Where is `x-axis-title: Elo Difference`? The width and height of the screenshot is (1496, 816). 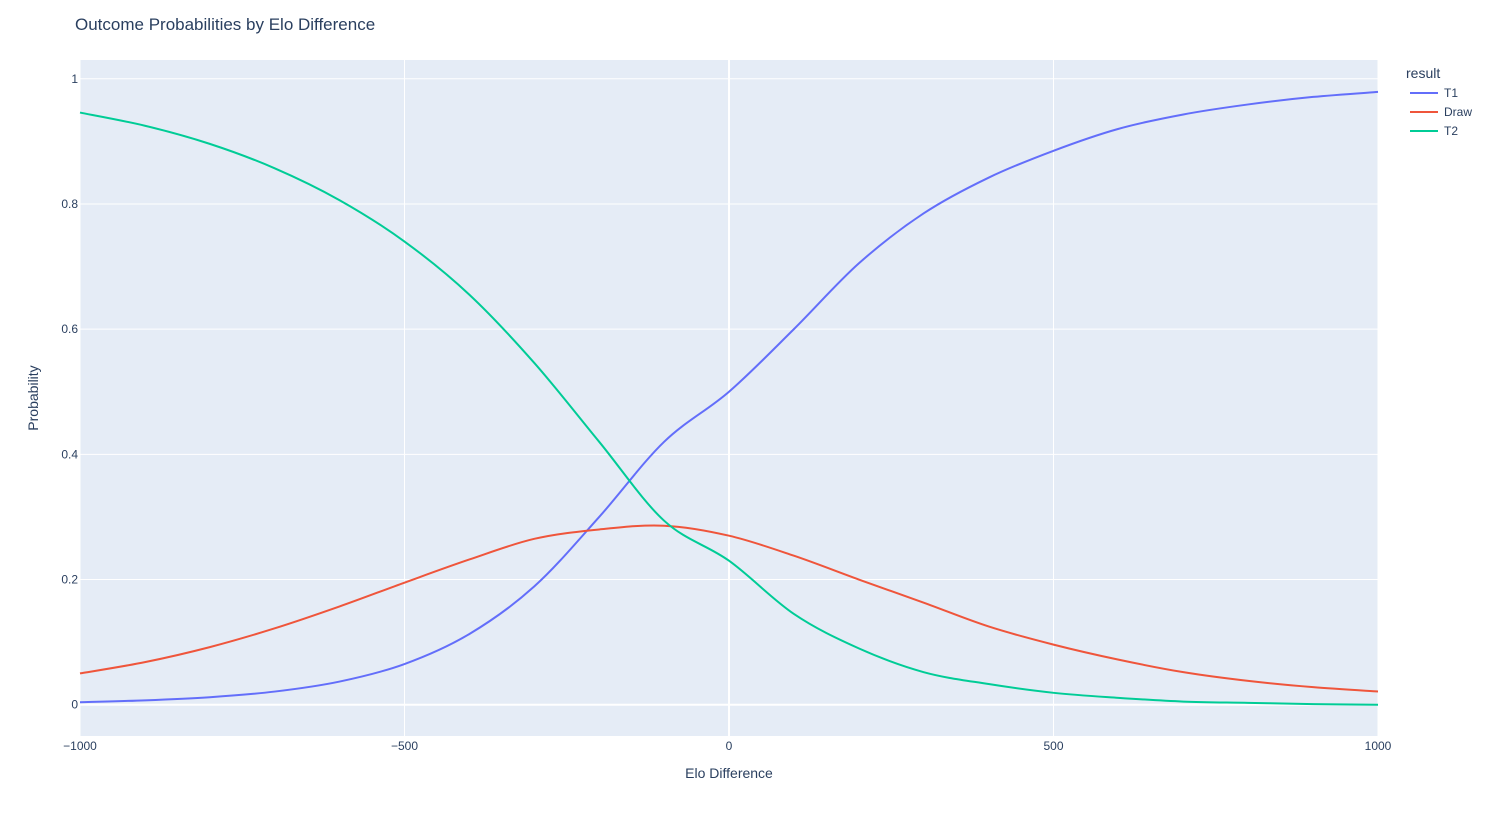 x-axis-title: Elo Difference is located at coordinates (729, 773).